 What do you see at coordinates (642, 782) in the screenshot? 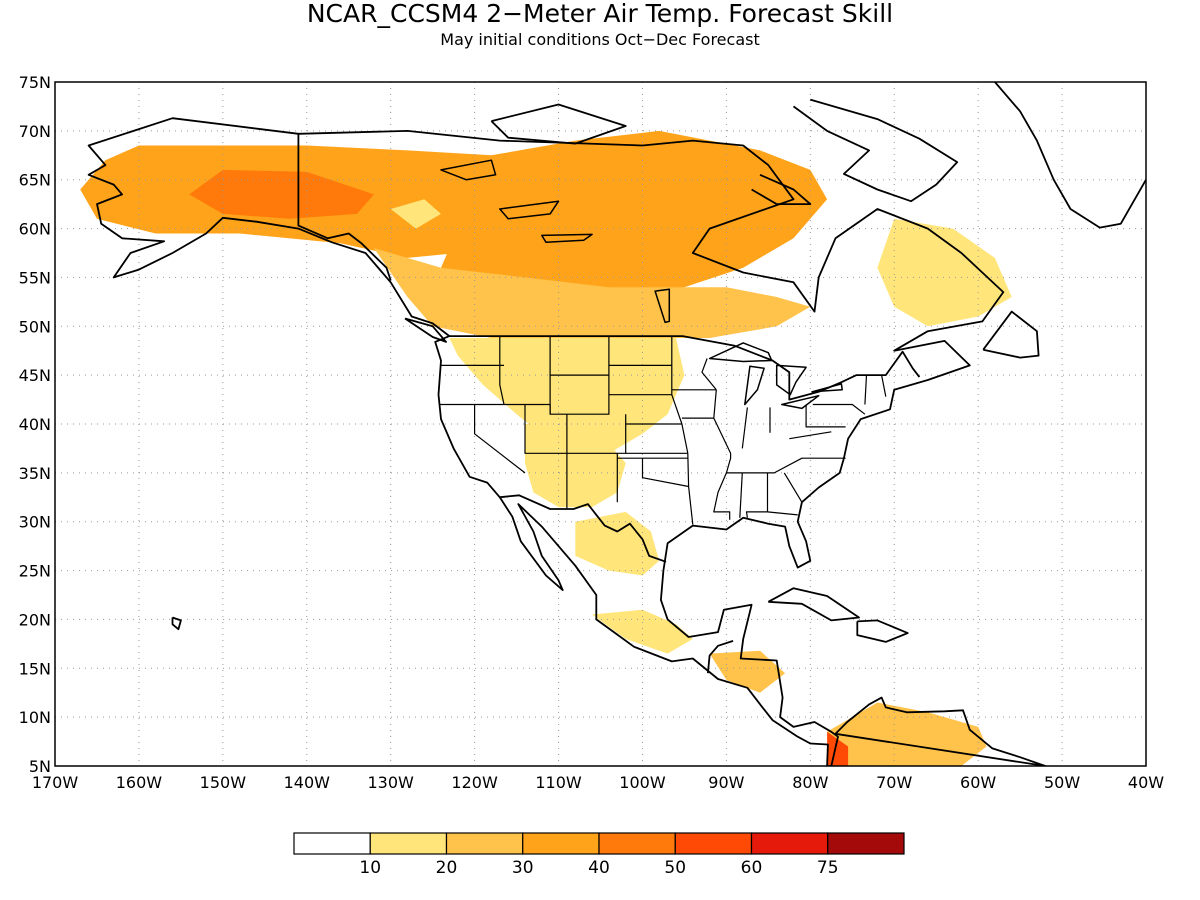
I see `lon-label: 100W` at bounding box center [642, 782].